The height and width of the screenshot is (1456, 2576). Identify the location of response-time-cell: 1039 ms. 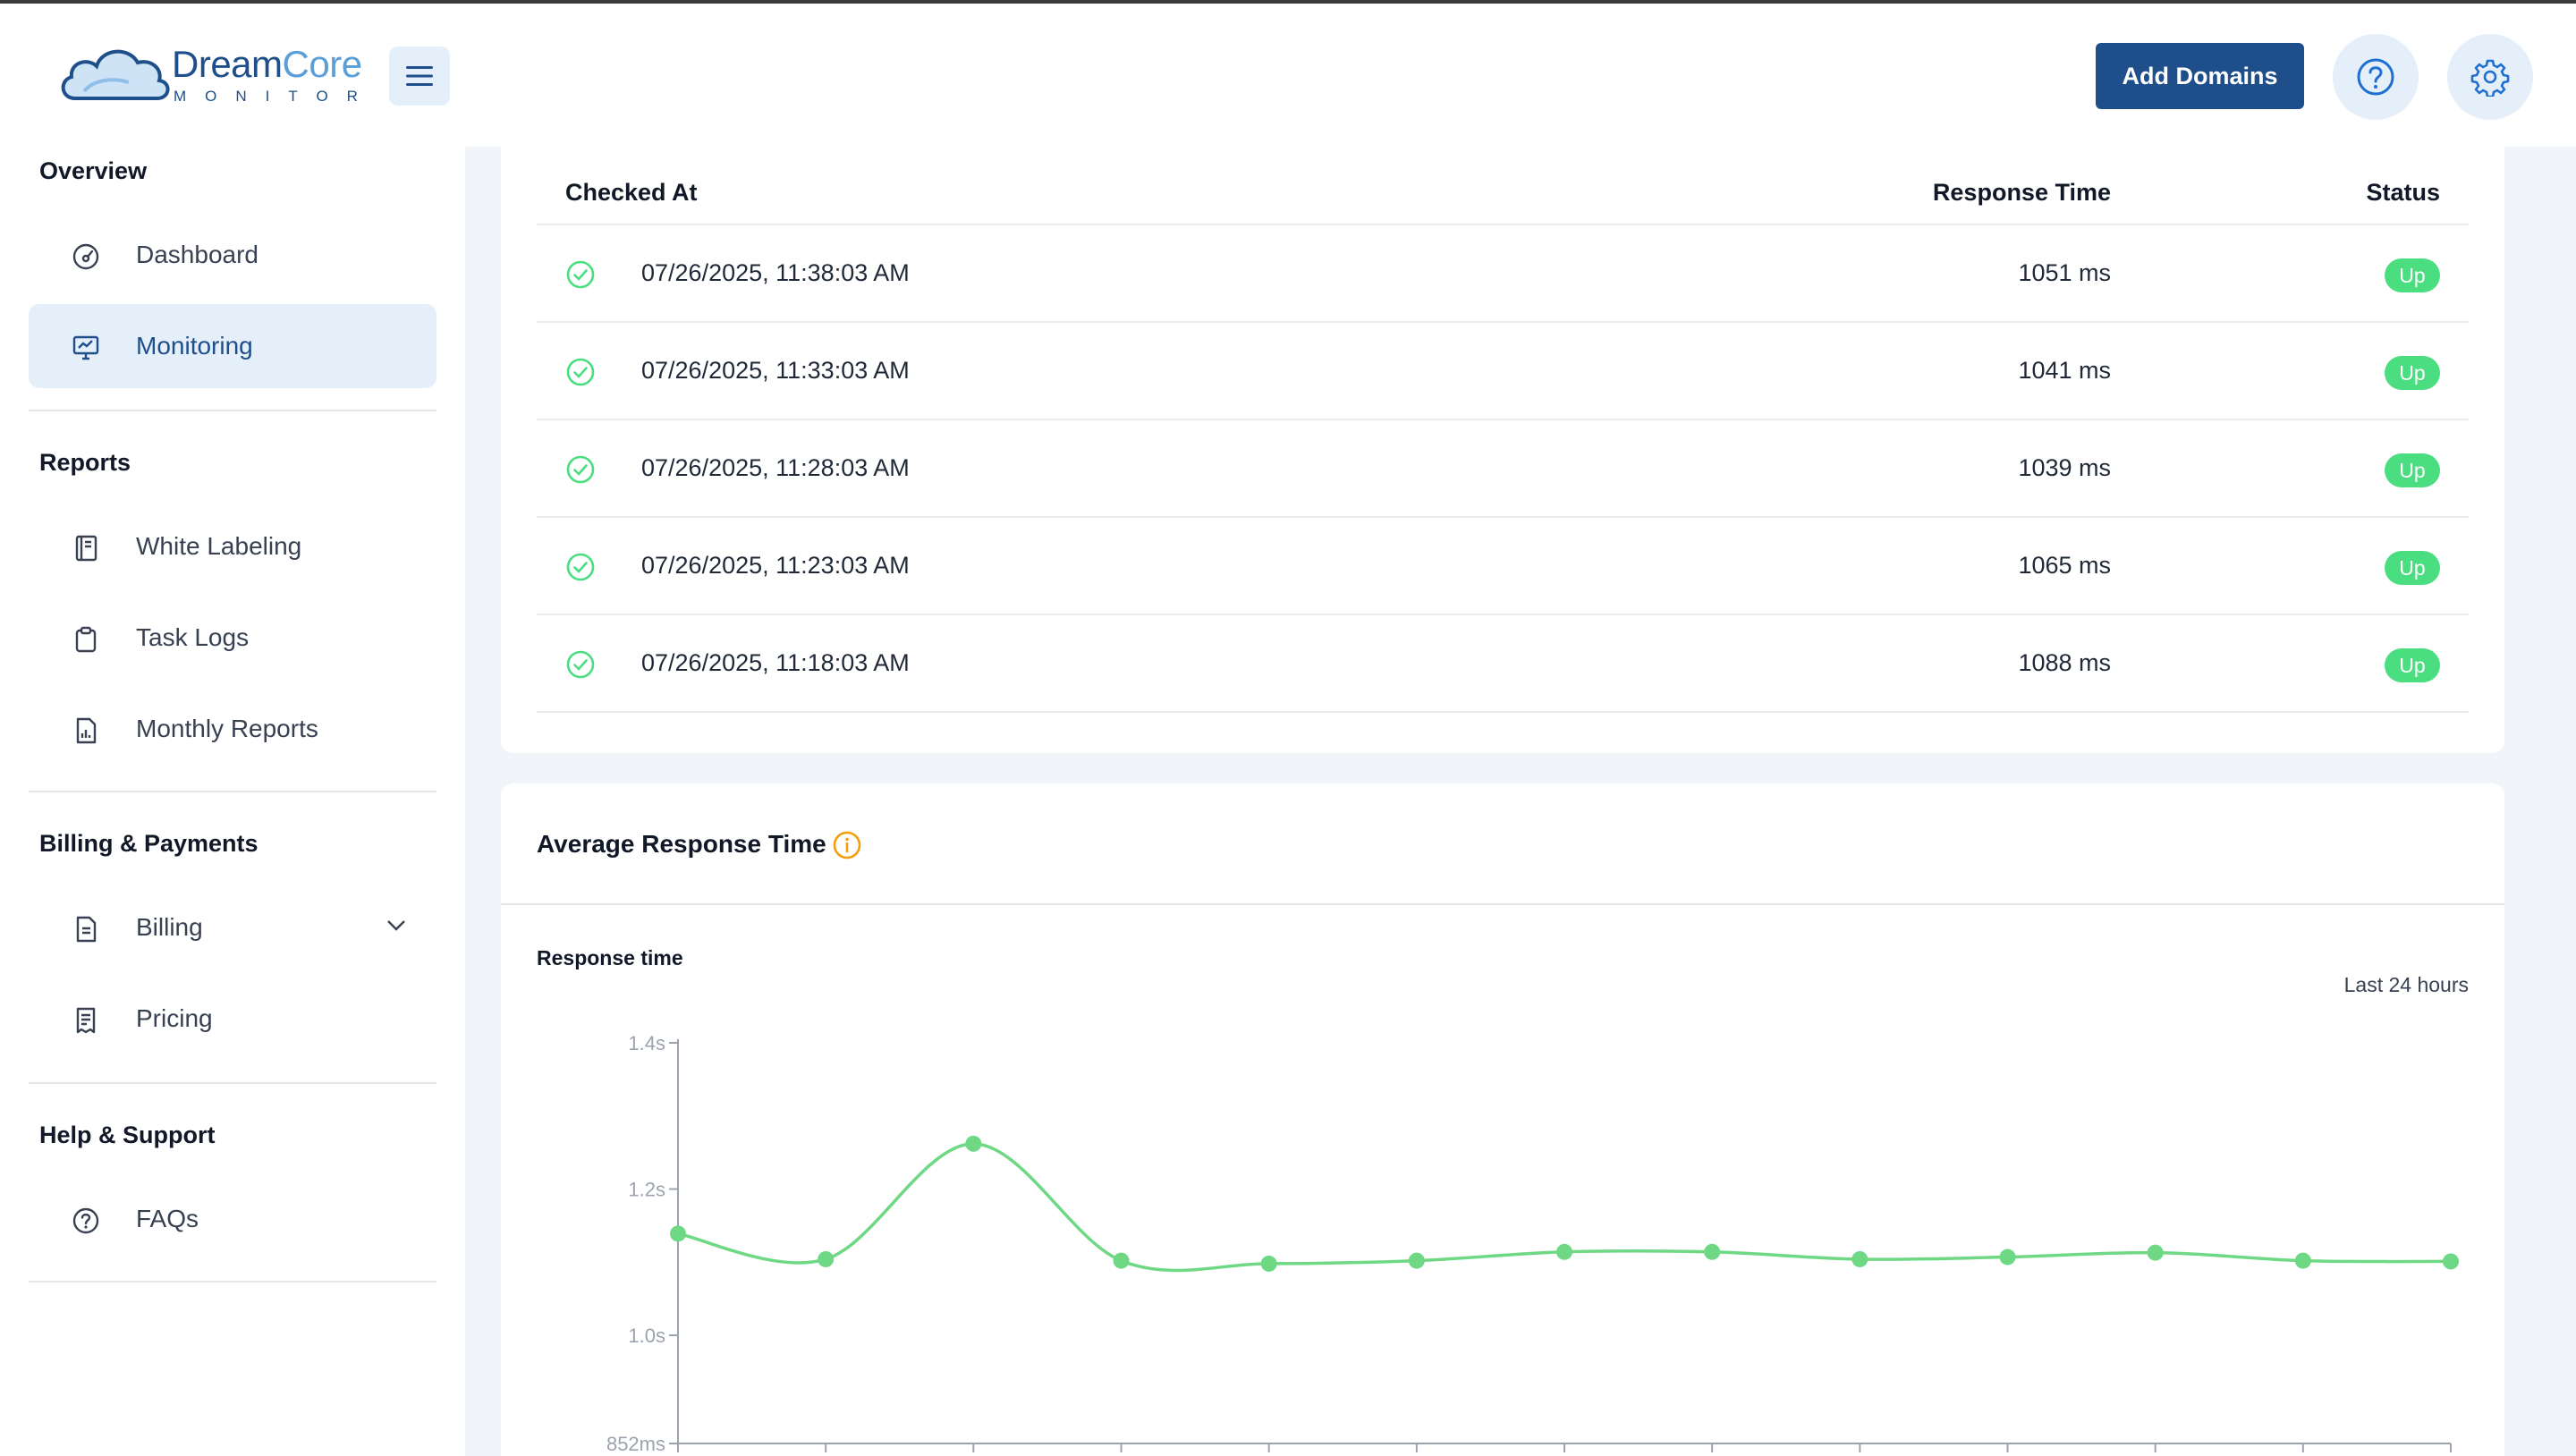
(2064, 467).